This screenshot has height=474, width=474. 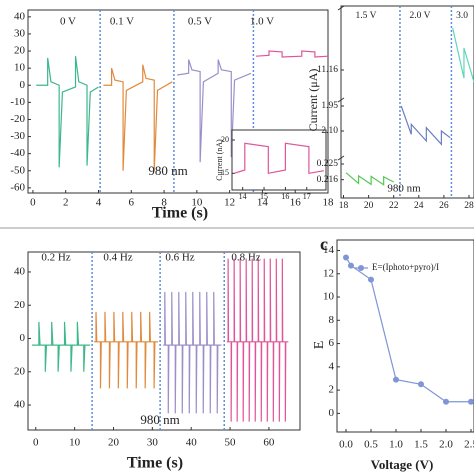 What do you see at coordinates (361, 268) in the screenshot?
I see `legend-marker` at bounding box center [361, 268].